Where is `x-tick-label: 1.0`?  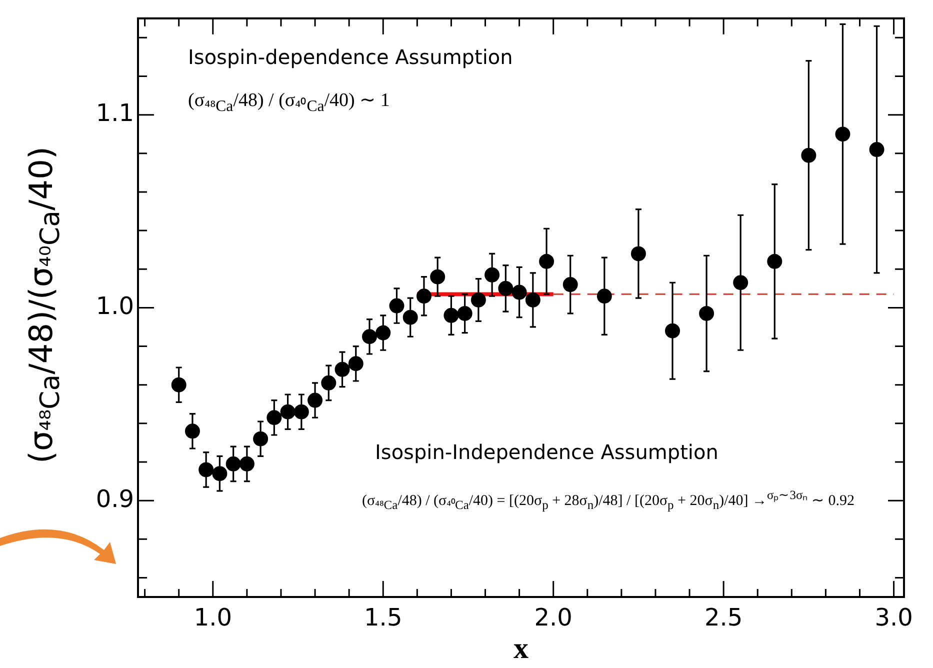 x-tick-label: 1.0 is located at coordinates (213, 618).